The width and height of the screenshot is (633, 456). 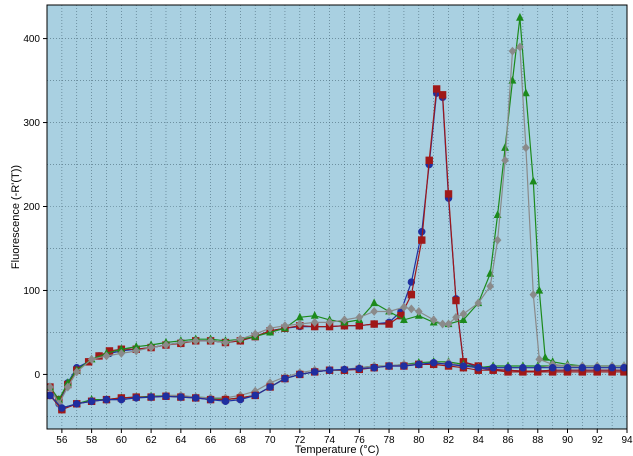 I want to click on y-tick-label: 100, so click(x=31, y=291).